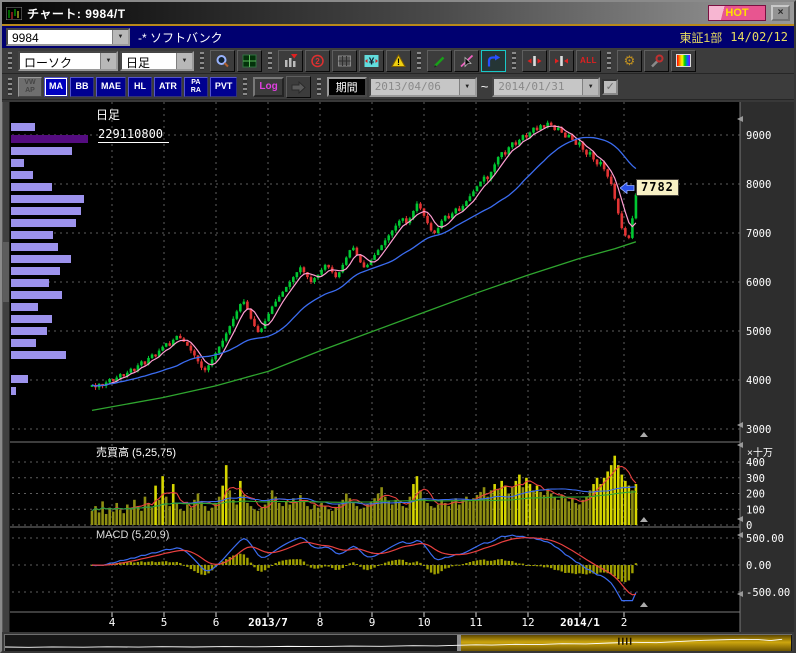  I want to click on indicator-vwap-button: VW AP, so click(30, 86).